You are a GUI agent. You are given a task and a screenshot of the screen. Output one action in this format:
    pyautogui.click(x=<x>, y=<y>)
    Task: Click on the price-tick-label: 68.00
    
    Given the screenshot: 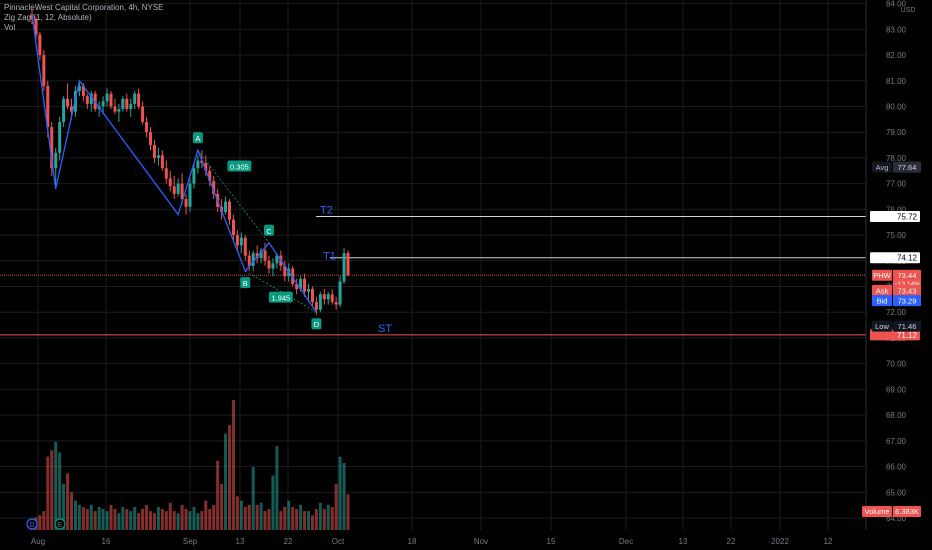 What is the action you would take?
    pyautogui.click(x=896, y=415)
    